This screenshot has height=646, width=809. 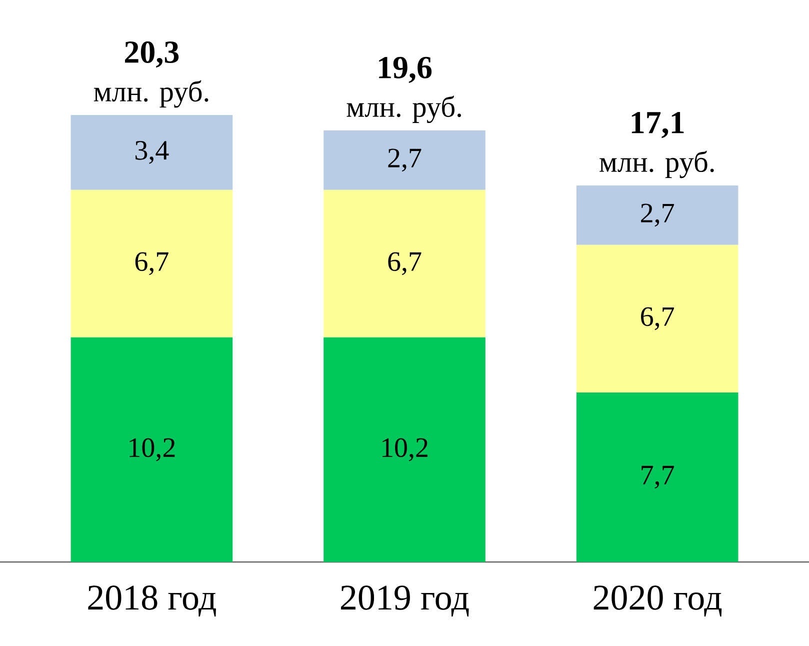 What do you see at coordinates (152, 601) in the screenshot?
I see `x-tick-label: 2018 год` at bounding box center [152, 601].